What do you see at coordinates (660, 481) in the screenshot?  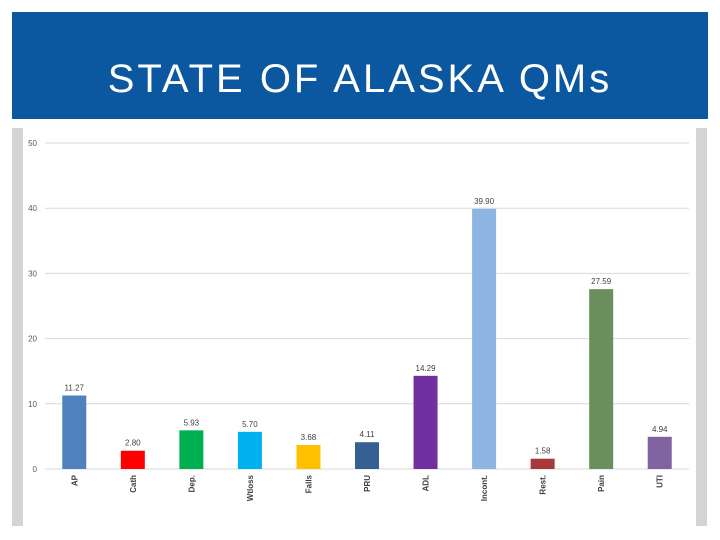 I see `x-tick-label: UTI` at bounding box center [660, 481].